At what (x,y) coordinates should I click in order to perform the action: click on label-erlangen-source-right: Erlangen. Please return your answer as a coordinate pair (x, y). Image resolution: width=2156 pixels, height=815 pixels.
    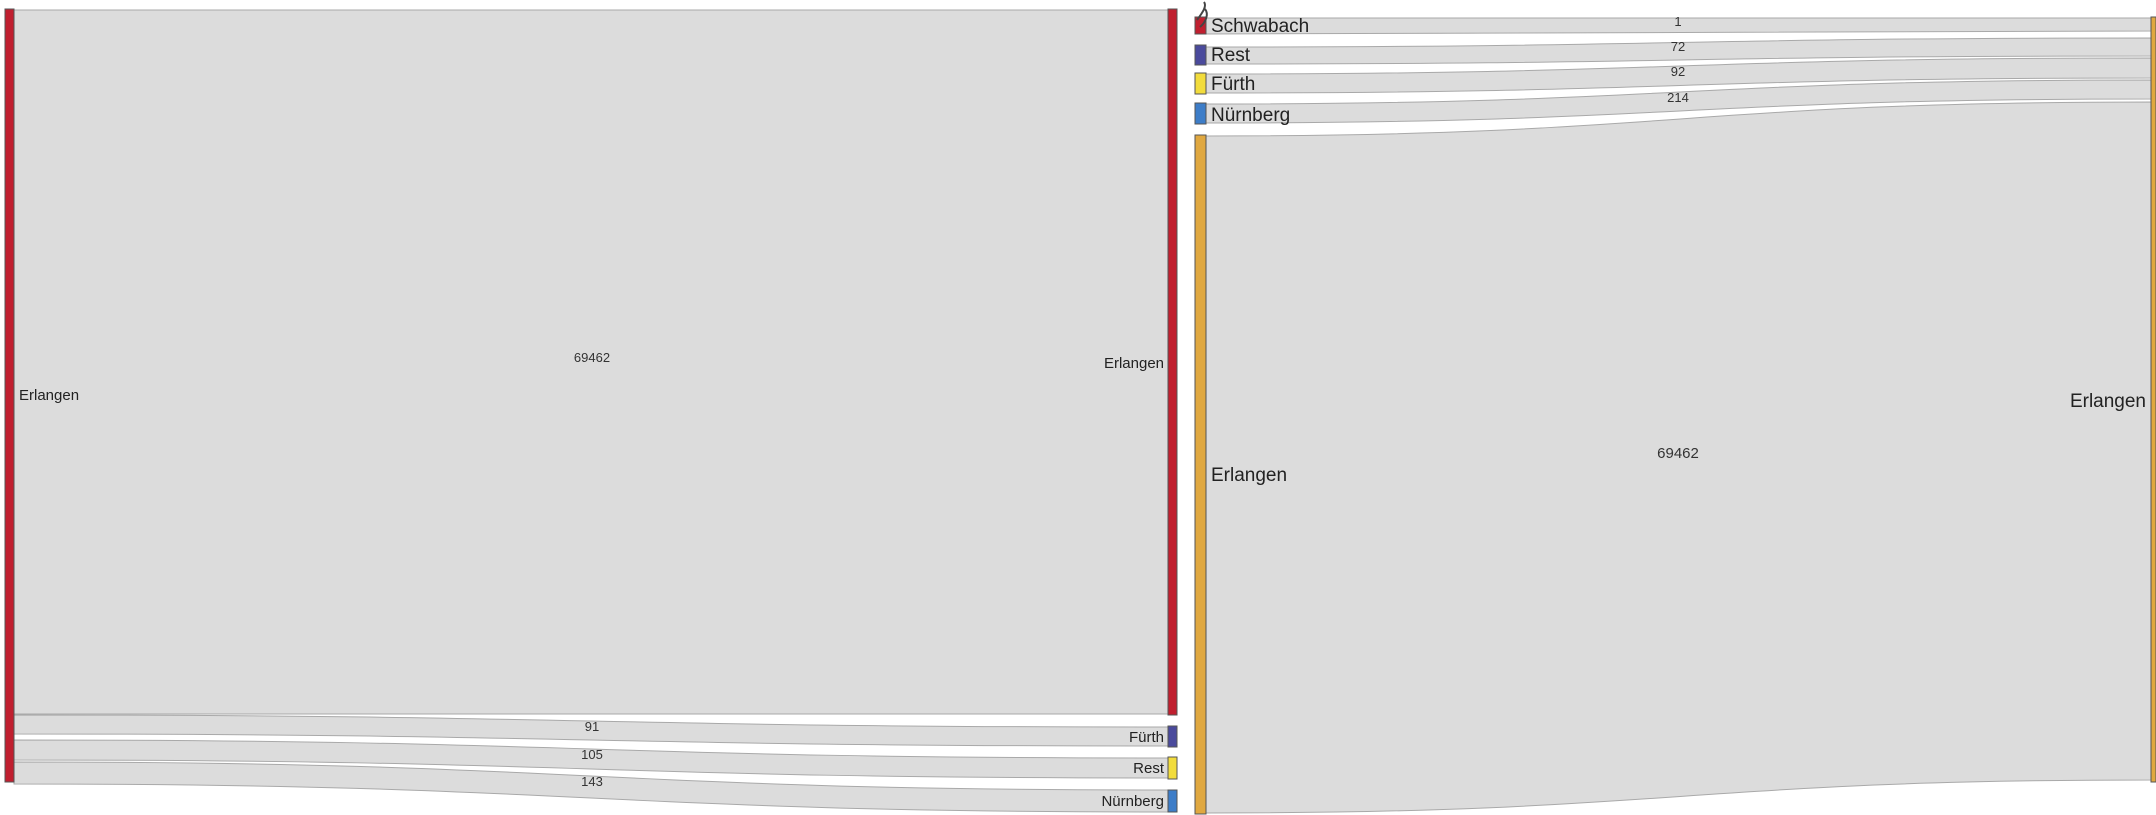
    Looking at the image, I should click on (1249, 475).